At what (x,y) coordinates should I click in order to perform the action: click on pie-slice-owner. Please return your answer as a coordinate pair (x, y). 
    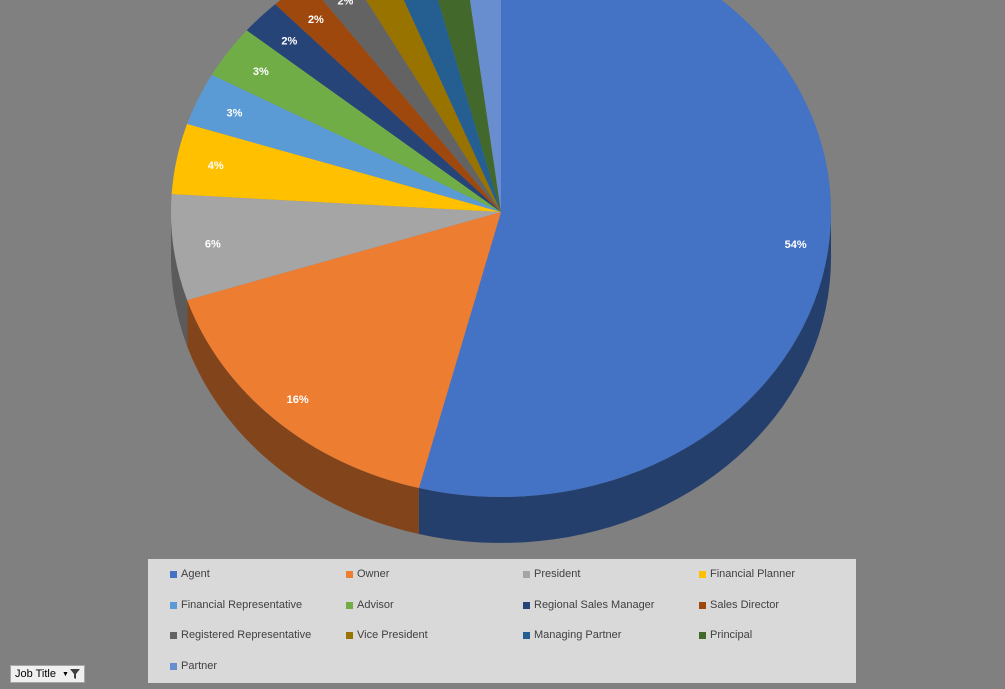
    Looking at the image, I should click on (344, 350).